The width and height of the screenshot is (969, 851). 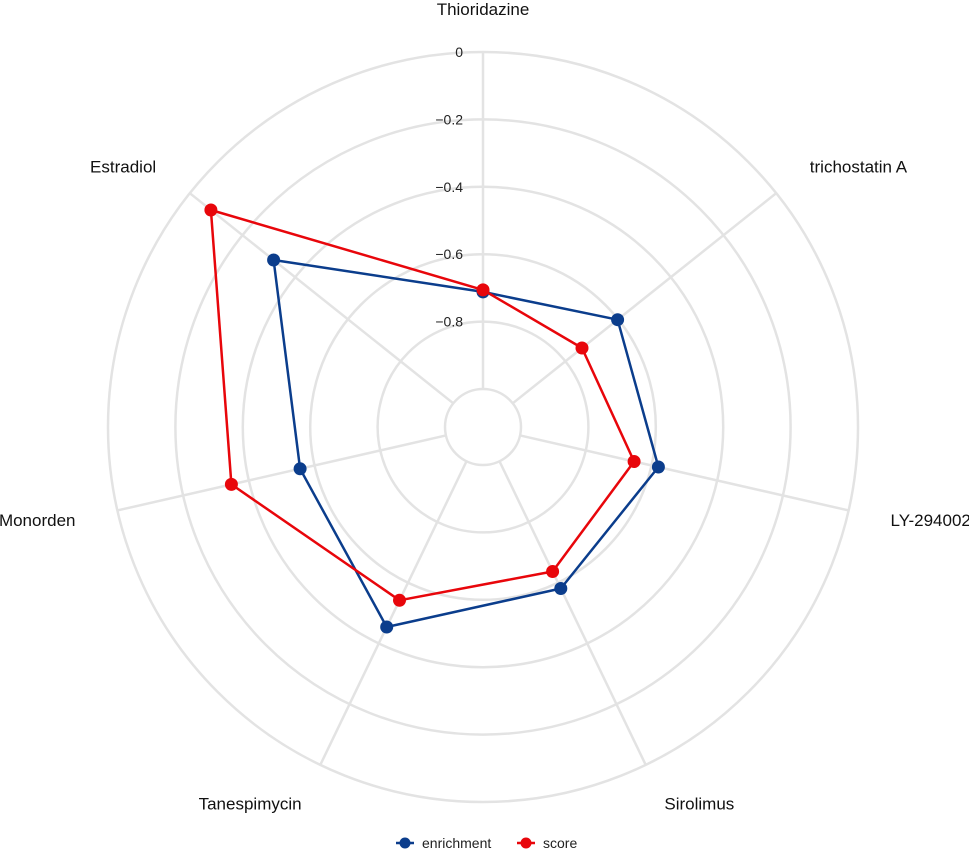 I want to click on axis-label: trichostatin A, so click(x=859, y=166).